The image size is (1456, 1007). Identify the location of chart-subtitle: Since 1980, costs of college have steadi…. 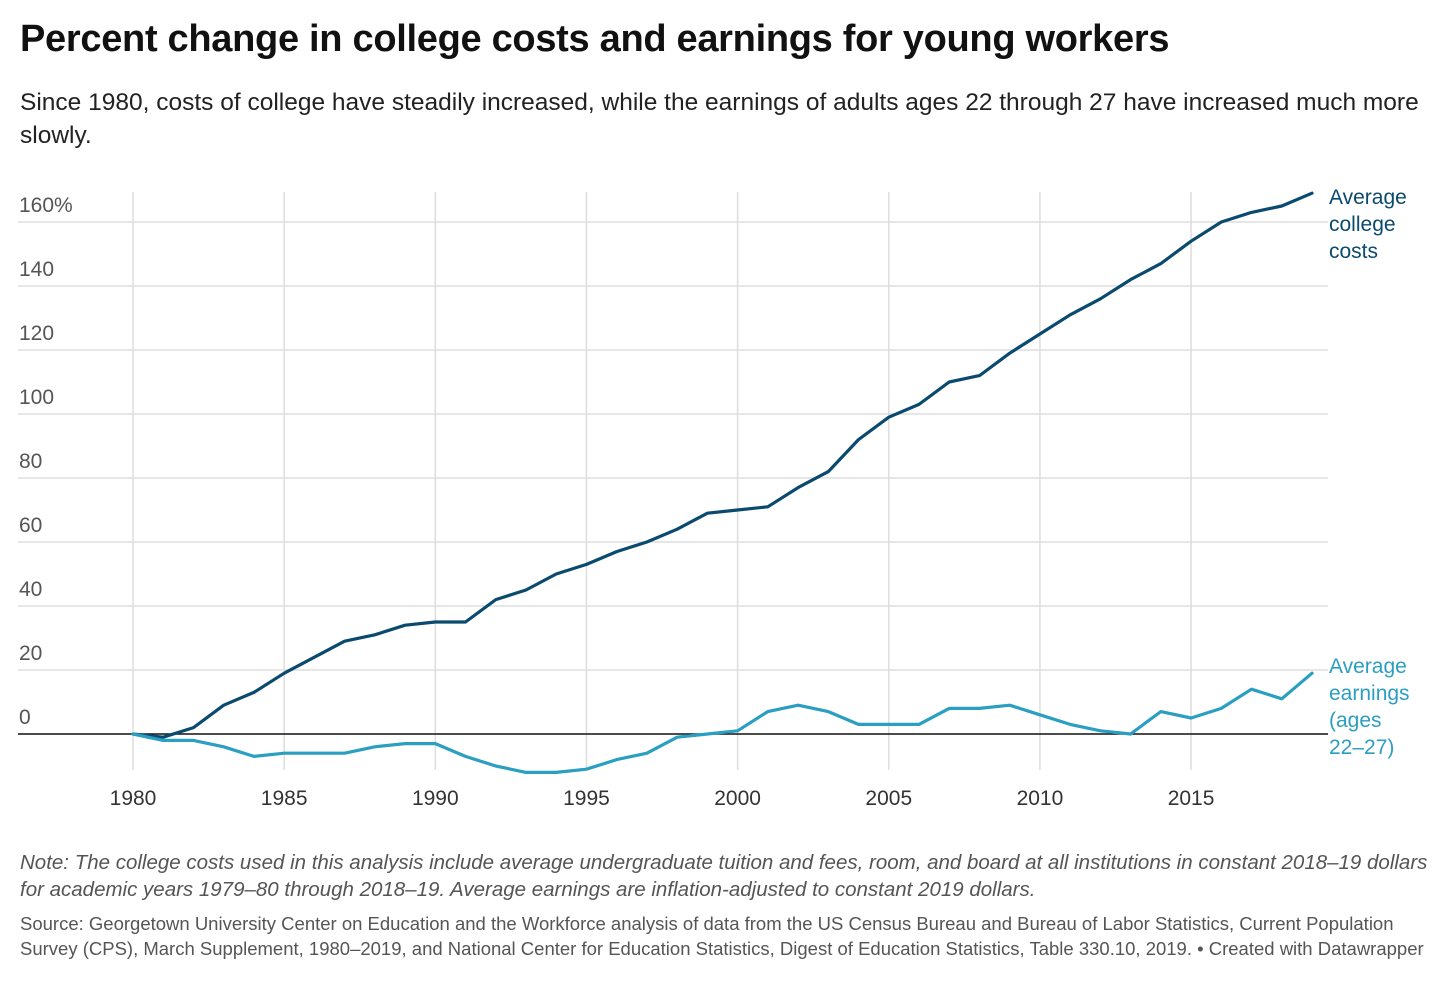
(719, 119).